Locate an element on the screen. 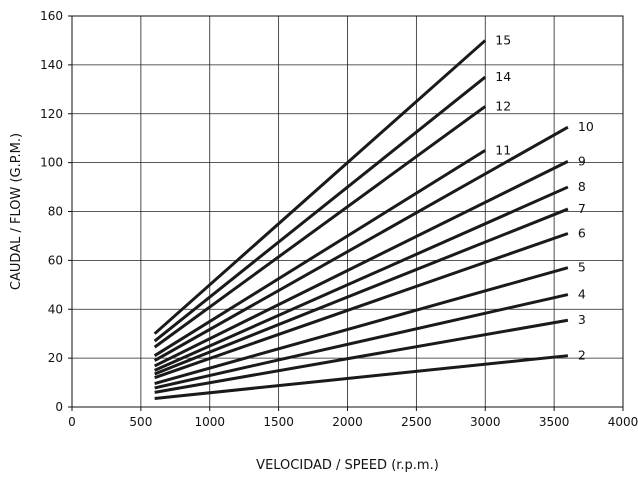  x-tick-label: 1000 is located at coordinates (209, 422).